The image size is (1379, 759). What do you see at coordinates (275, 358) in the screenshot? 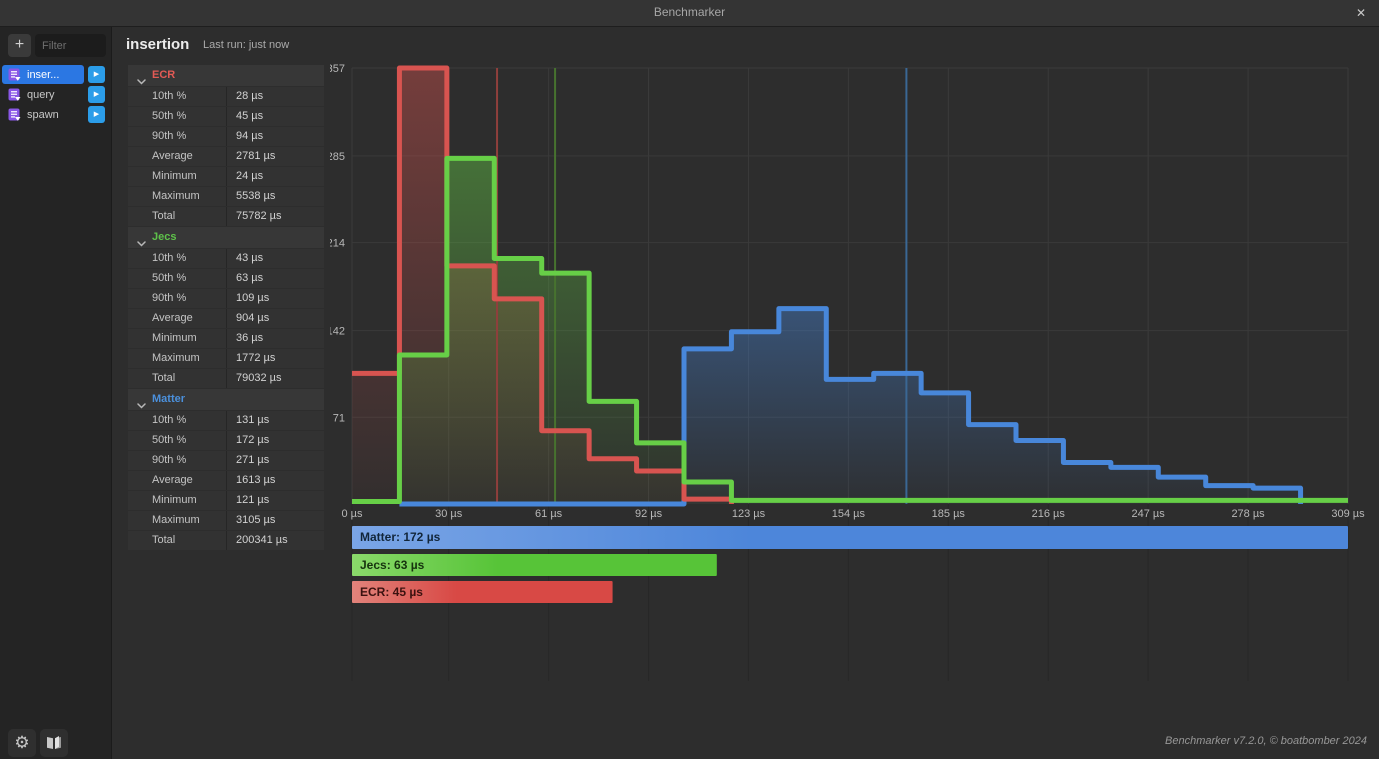
I see `stat-value: 1772 µs` at bounding box center [275, 358].